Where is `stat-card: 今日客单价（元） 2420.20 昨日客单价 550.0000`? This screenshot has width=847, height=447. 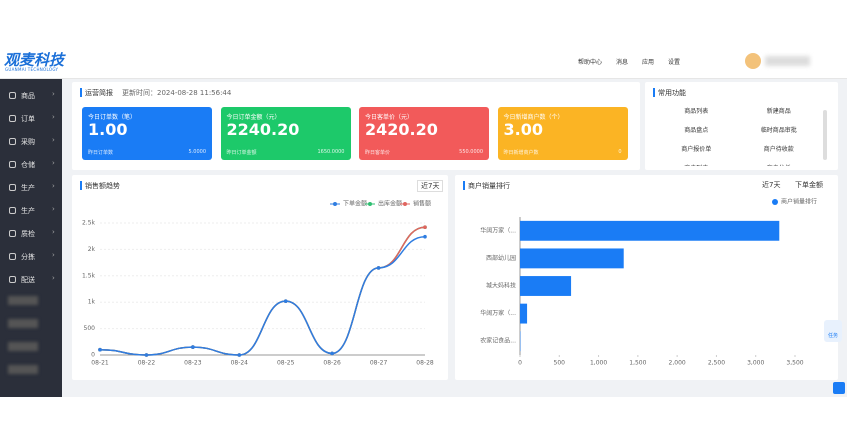
stat-card: 今日客单价（元） 2420.20 昨日客单价 550.0000 is located at coordinates (424, 133).